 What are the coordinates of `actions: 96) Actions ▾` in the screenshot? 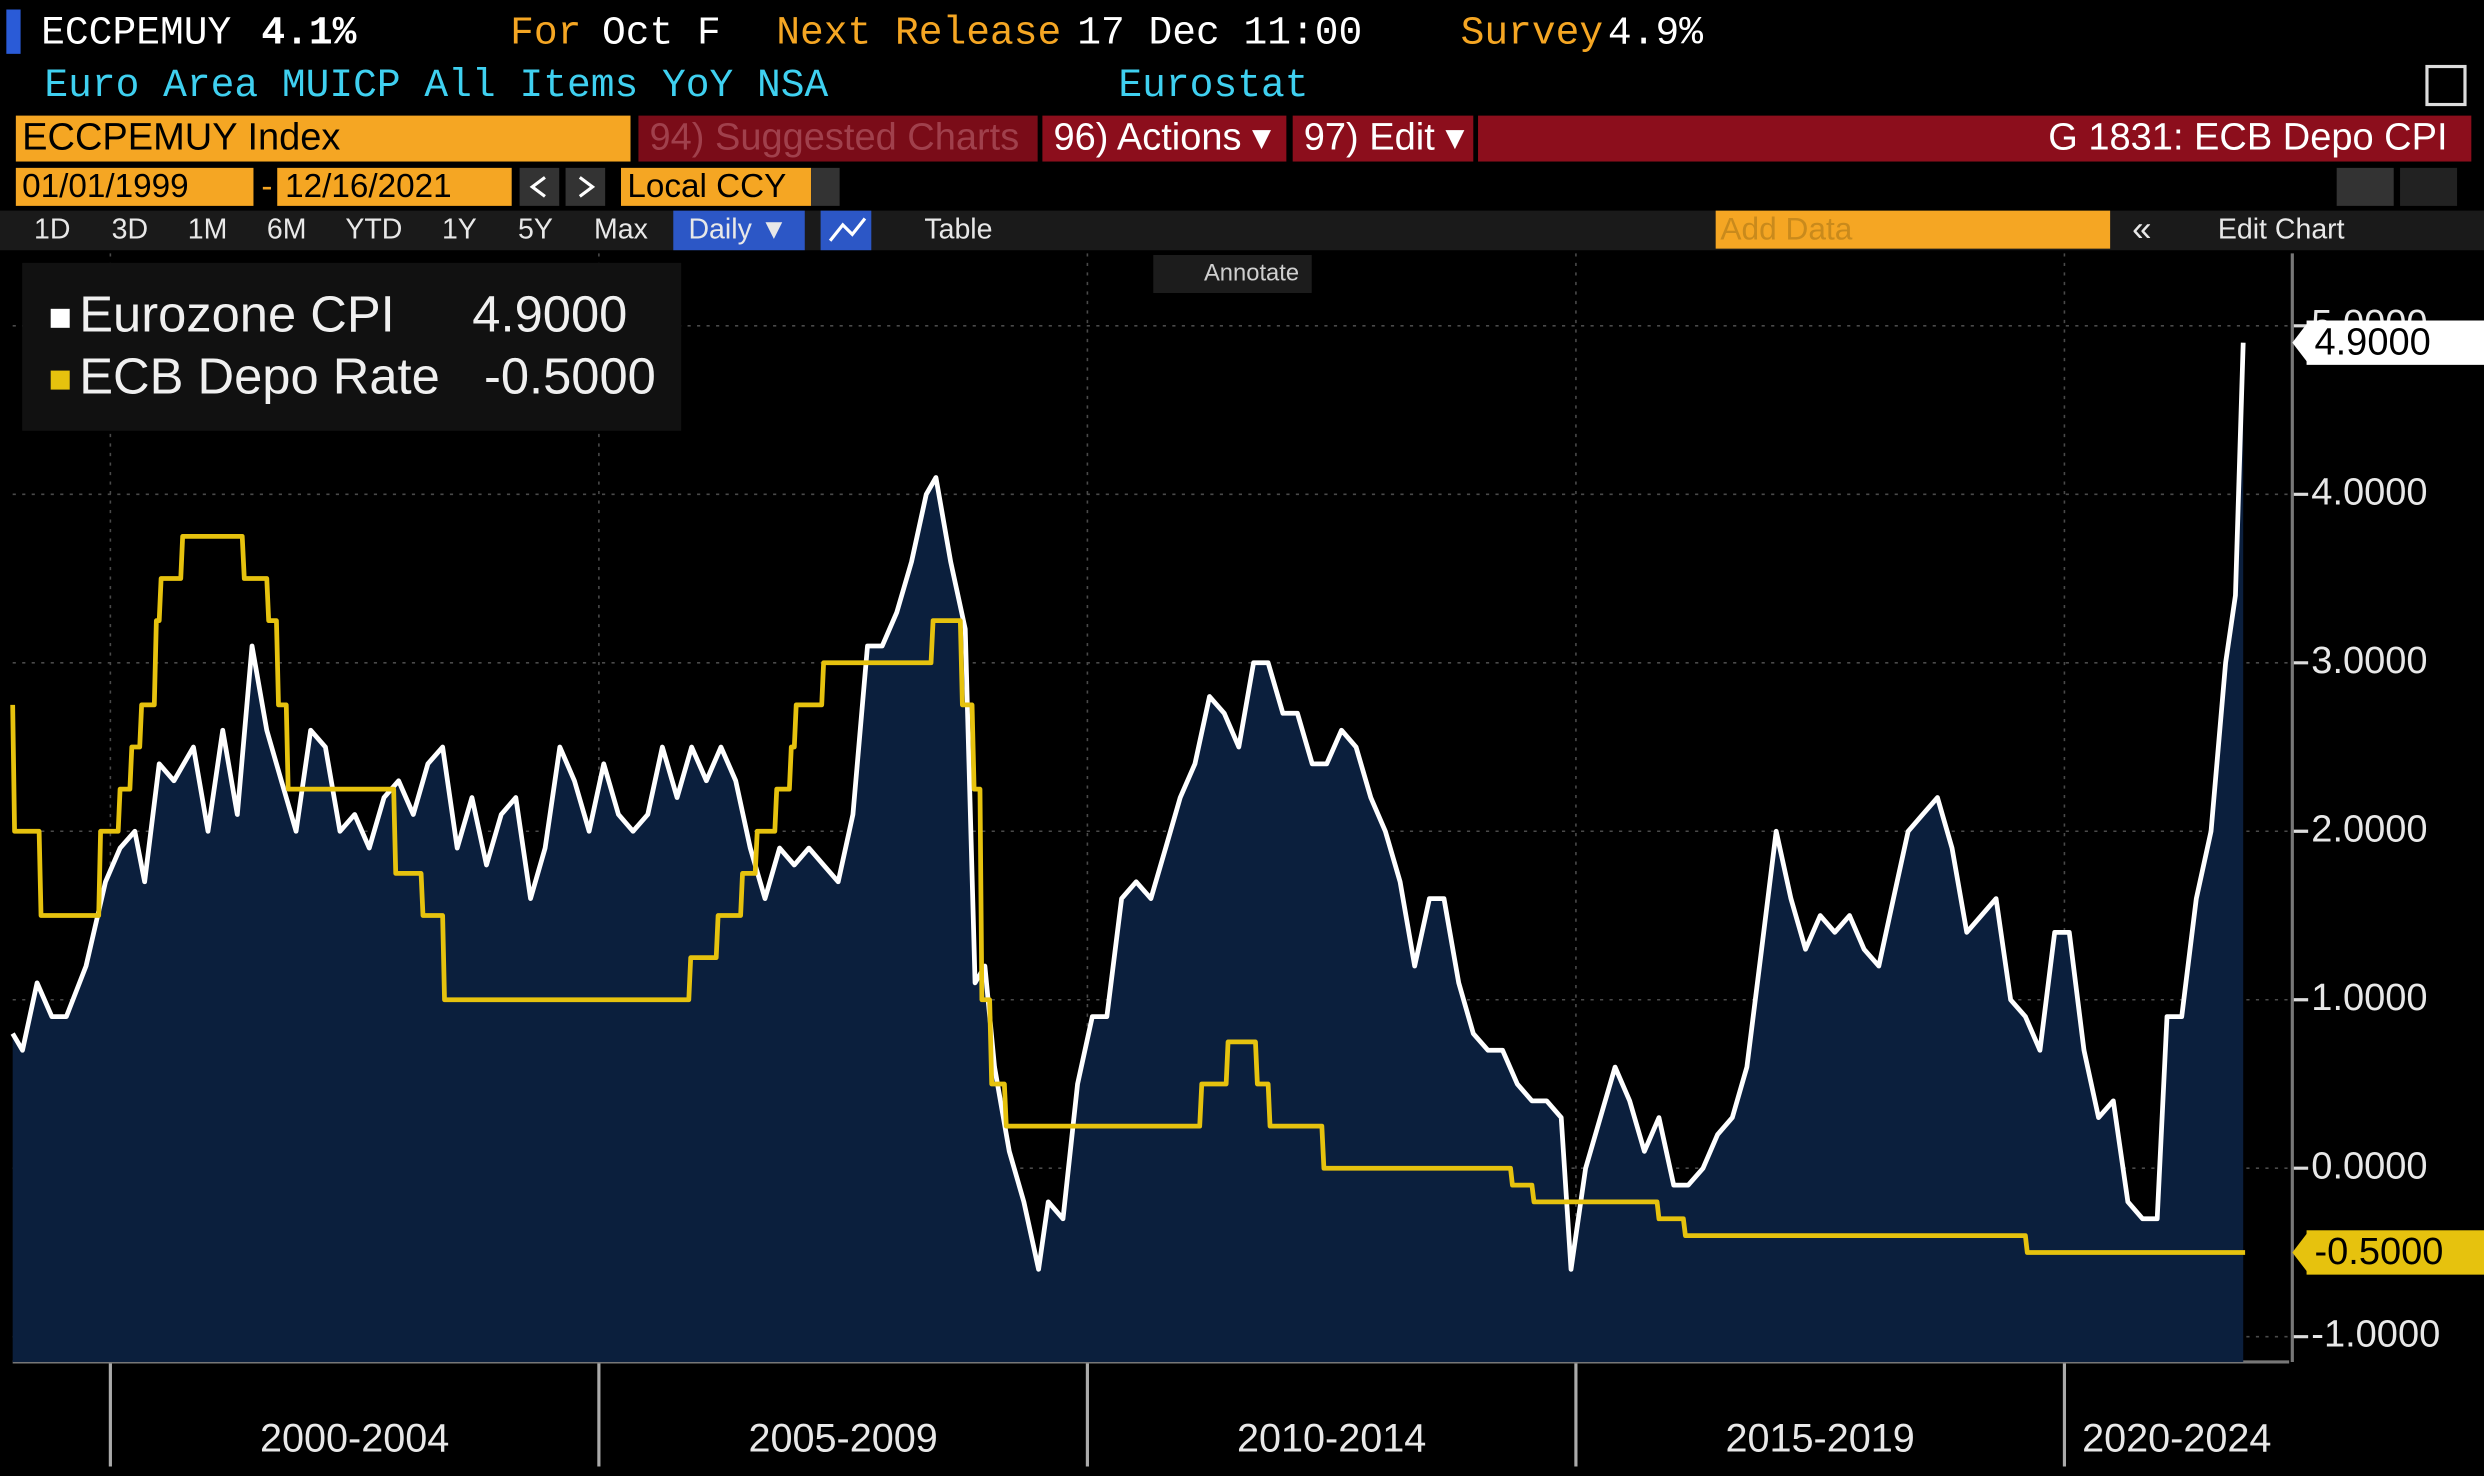 It's located at (1162, 137).